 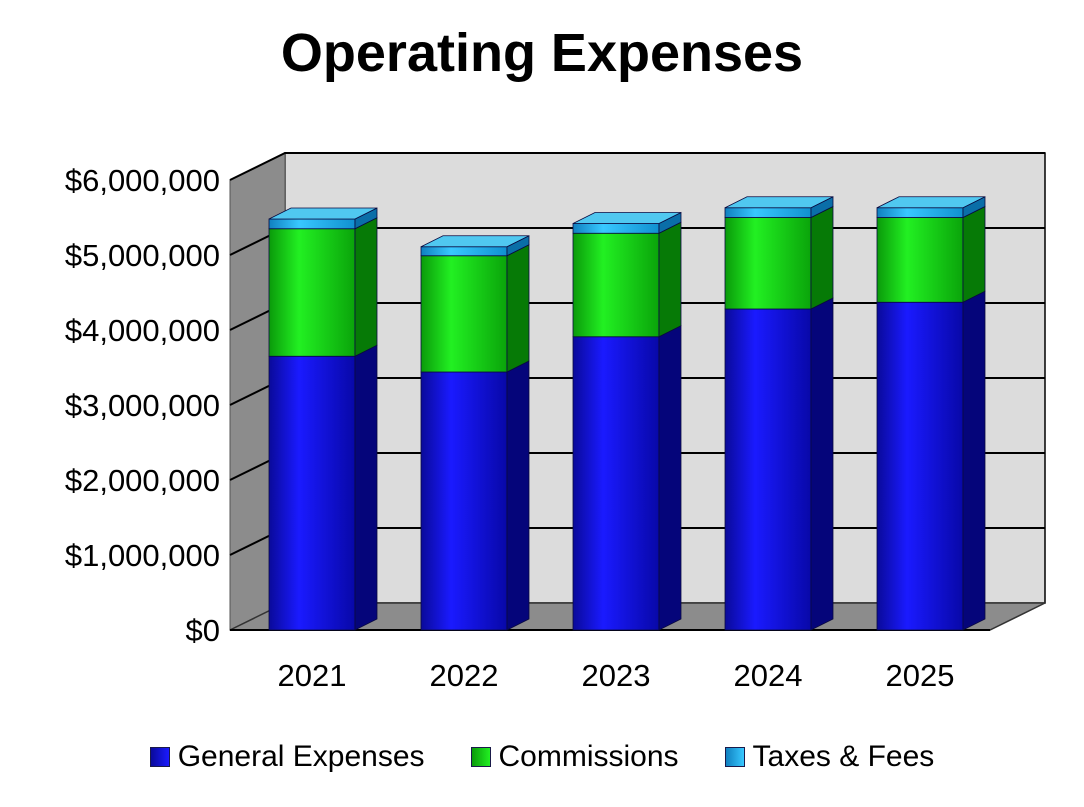 I want to click on legend-item-commissions: Commissions, so click(x=574, y=757).